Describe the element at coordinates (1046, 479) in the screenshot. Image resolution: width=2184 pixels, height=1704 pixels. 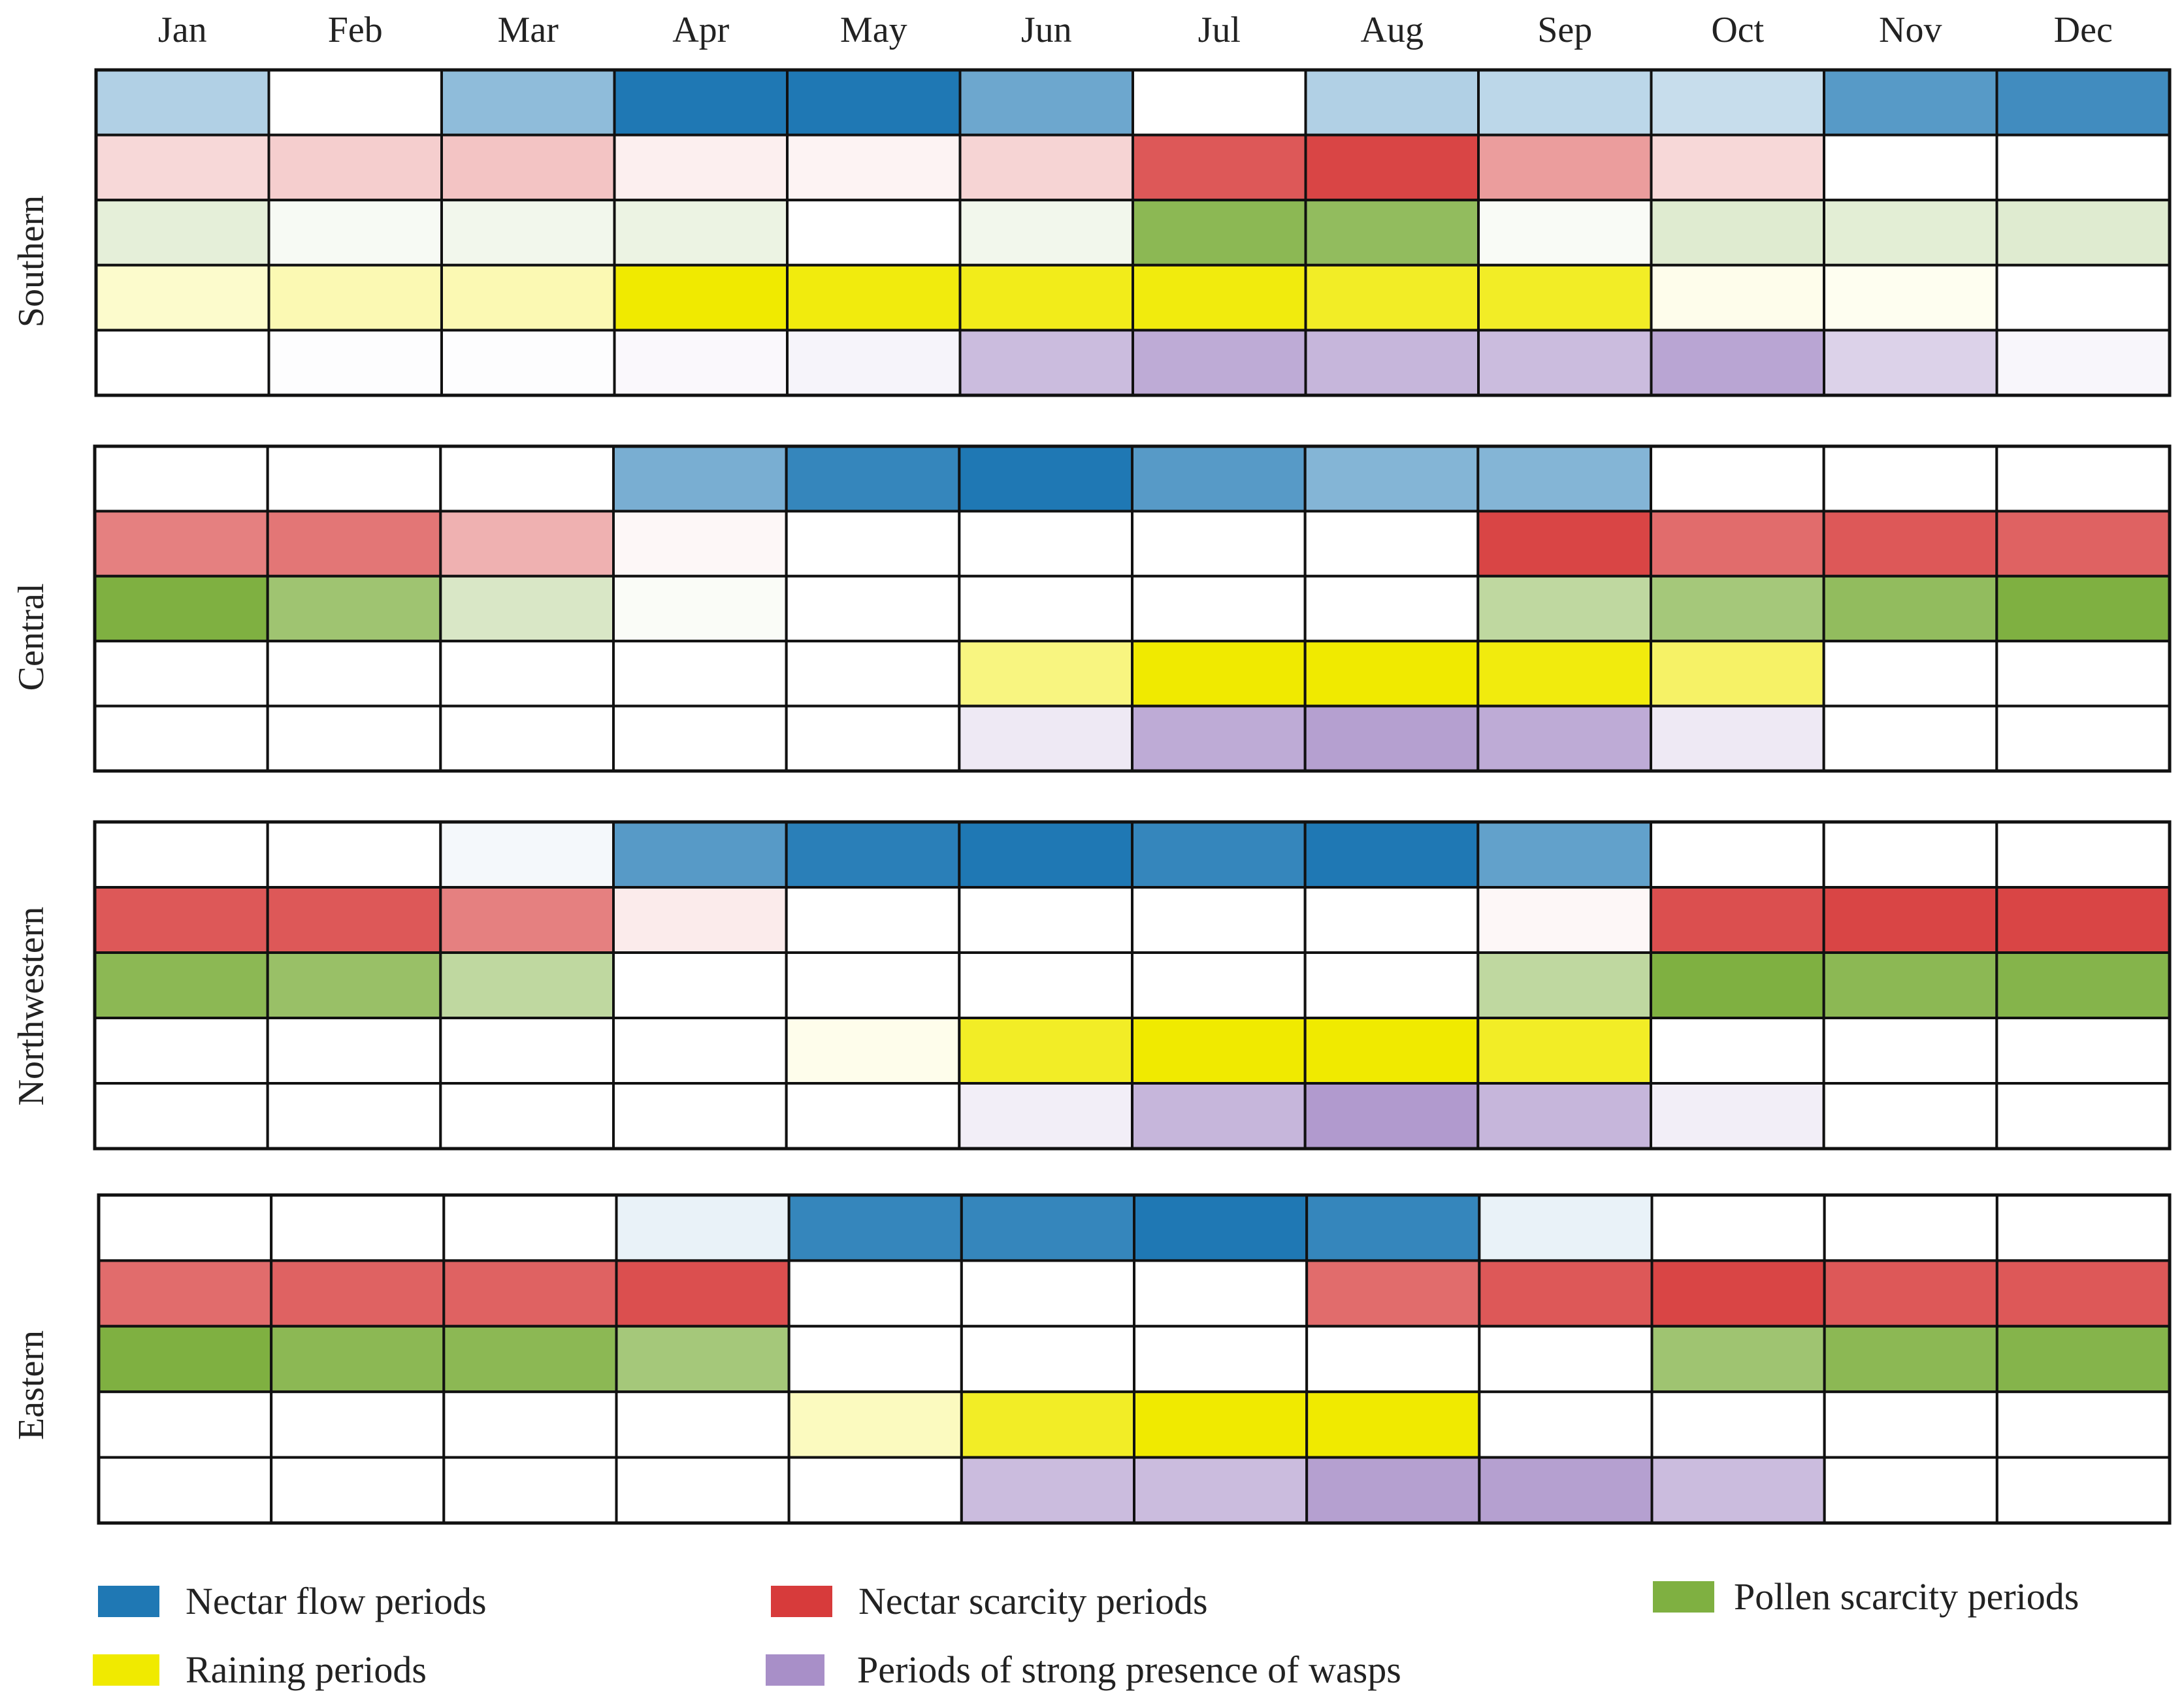
I see `cell-central-nectar-flow-jun` at that location.